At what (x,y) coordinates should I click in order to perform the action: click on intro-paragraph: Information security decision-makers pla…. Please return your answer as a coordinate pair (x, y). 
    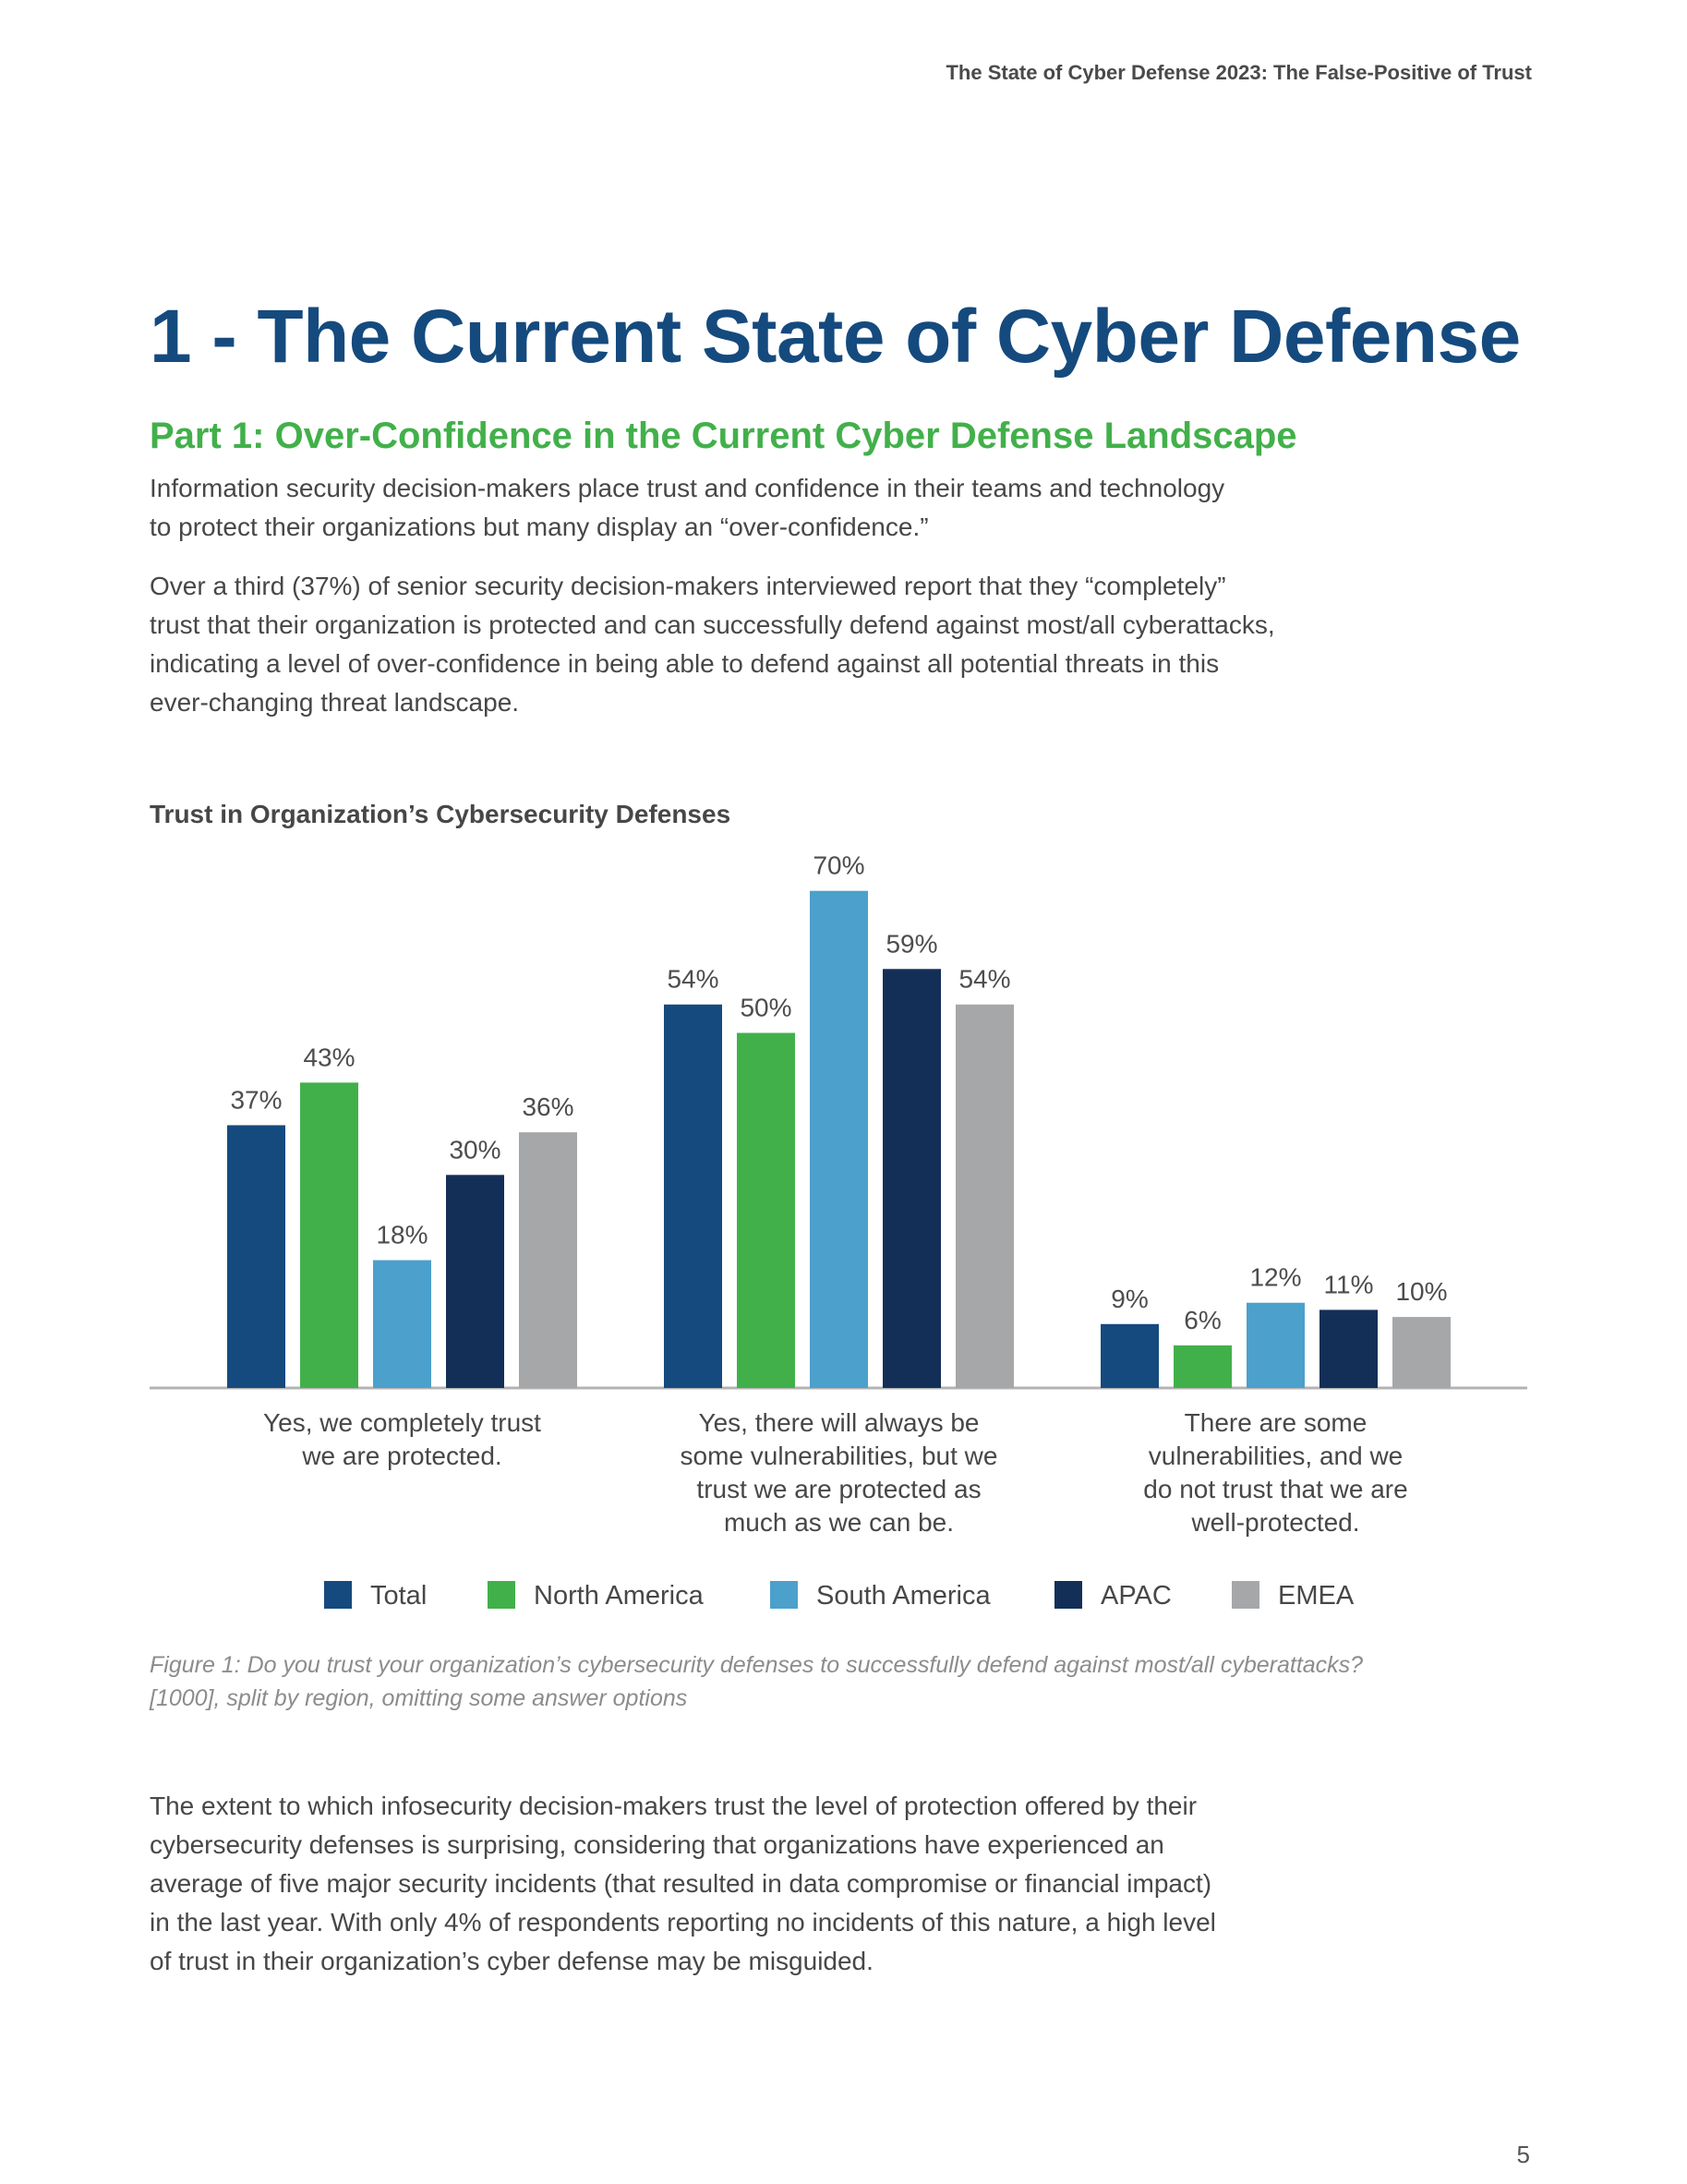
    Looking at the image, I should click on (687, 508).